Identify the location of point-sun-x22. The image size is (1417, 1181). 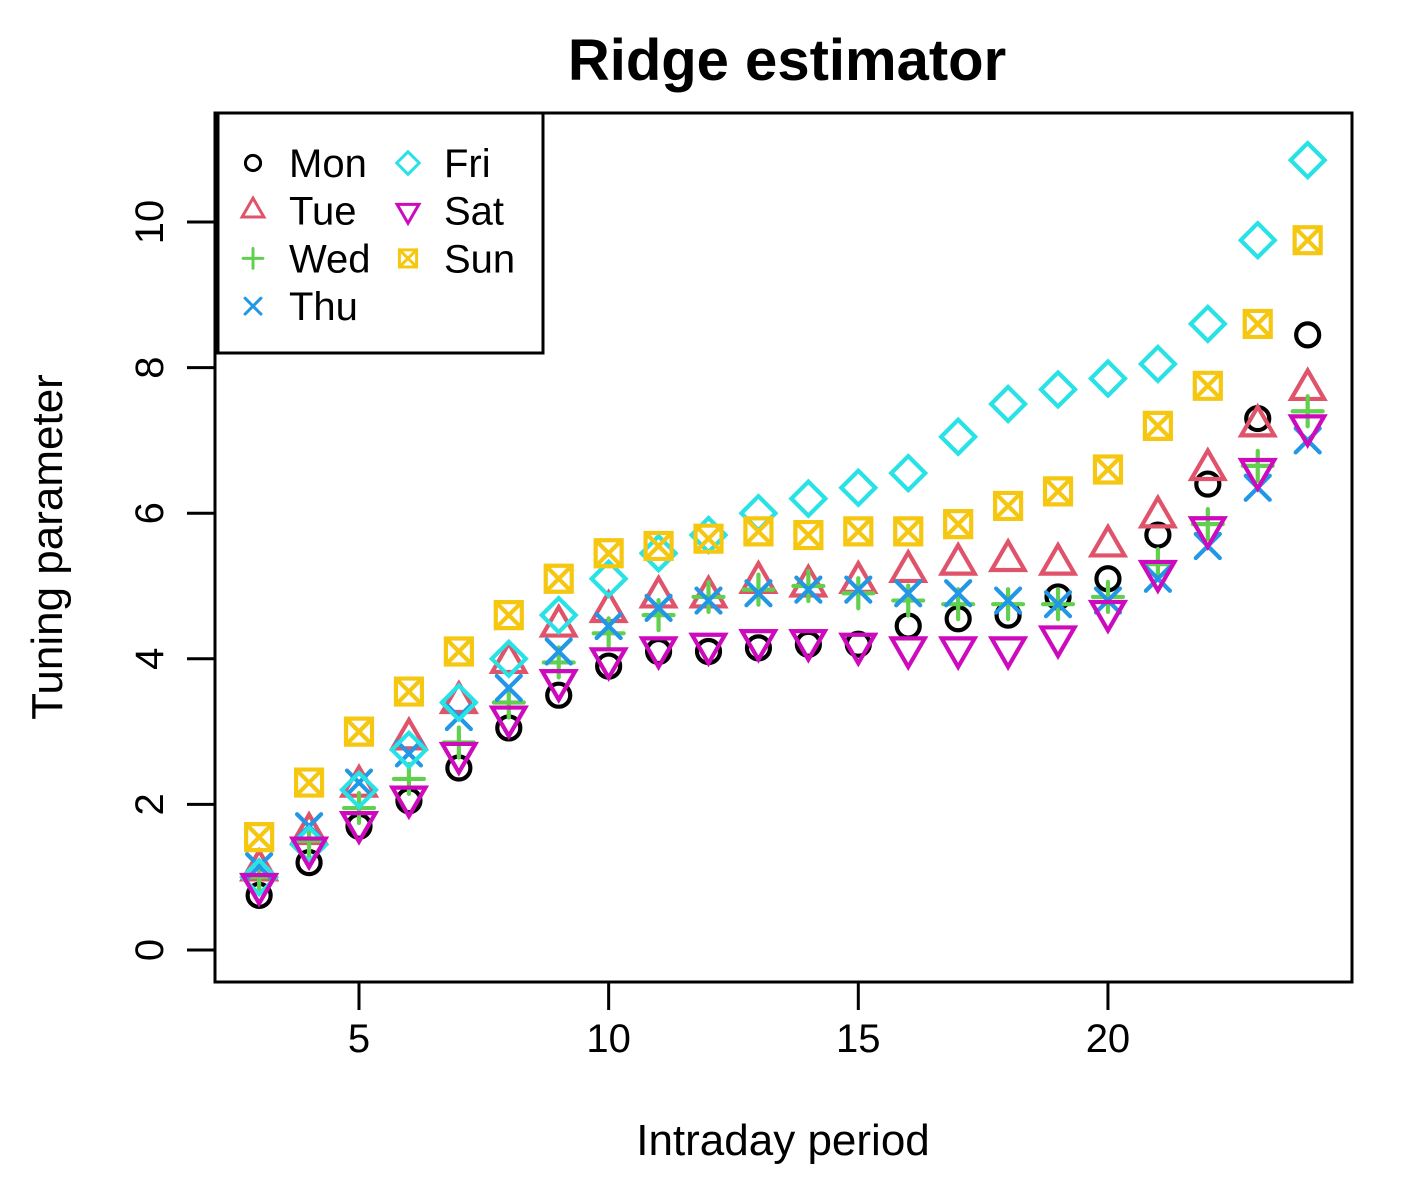
(1207, 385).